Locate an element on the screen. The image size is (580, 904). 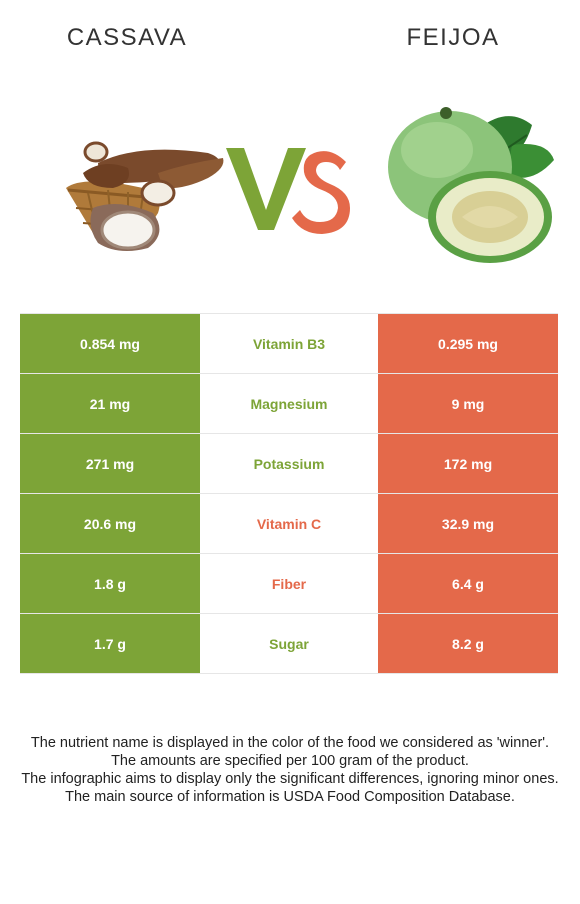
left-food-title: CASSAVA is located at coordinates (127, 37).